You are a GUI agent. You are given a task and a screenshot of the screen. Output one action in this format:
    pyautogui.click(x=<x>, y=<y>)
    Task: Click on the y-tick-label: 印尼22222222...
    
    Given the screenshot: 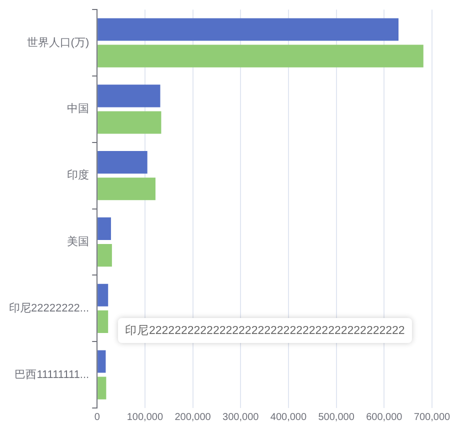 What is the action you would take?
    pyautogui.click(x=49, y=307)
    